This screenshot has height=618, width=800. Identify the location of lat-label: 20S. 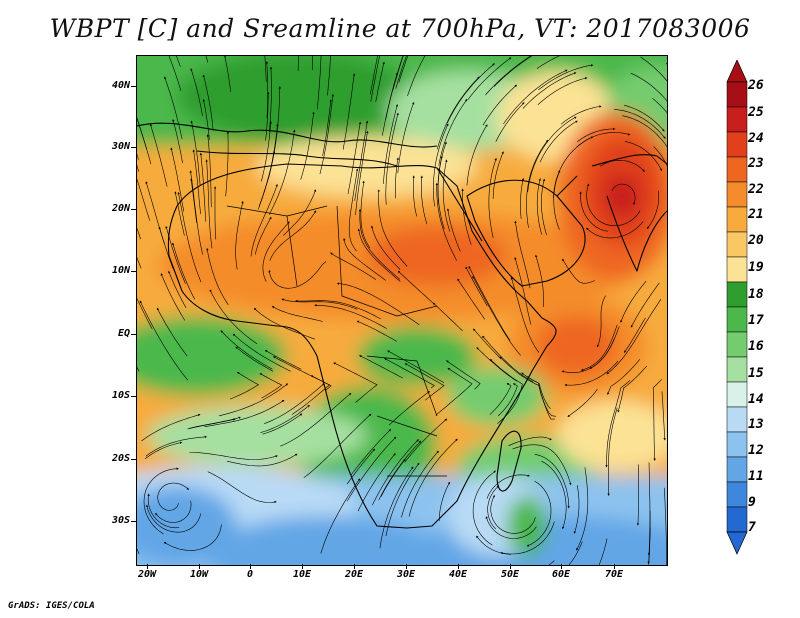
(120, 458).